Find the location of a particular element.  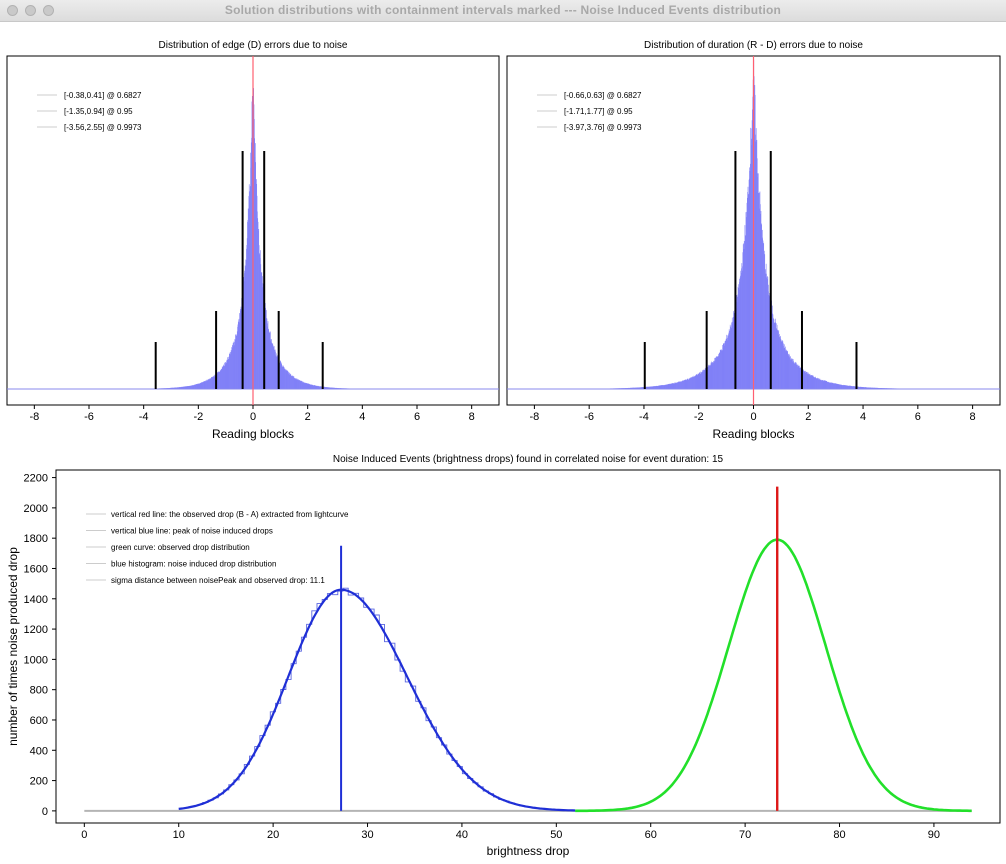

y-axis-label: number of times noise produced drop is located at coordinates (13, 646).